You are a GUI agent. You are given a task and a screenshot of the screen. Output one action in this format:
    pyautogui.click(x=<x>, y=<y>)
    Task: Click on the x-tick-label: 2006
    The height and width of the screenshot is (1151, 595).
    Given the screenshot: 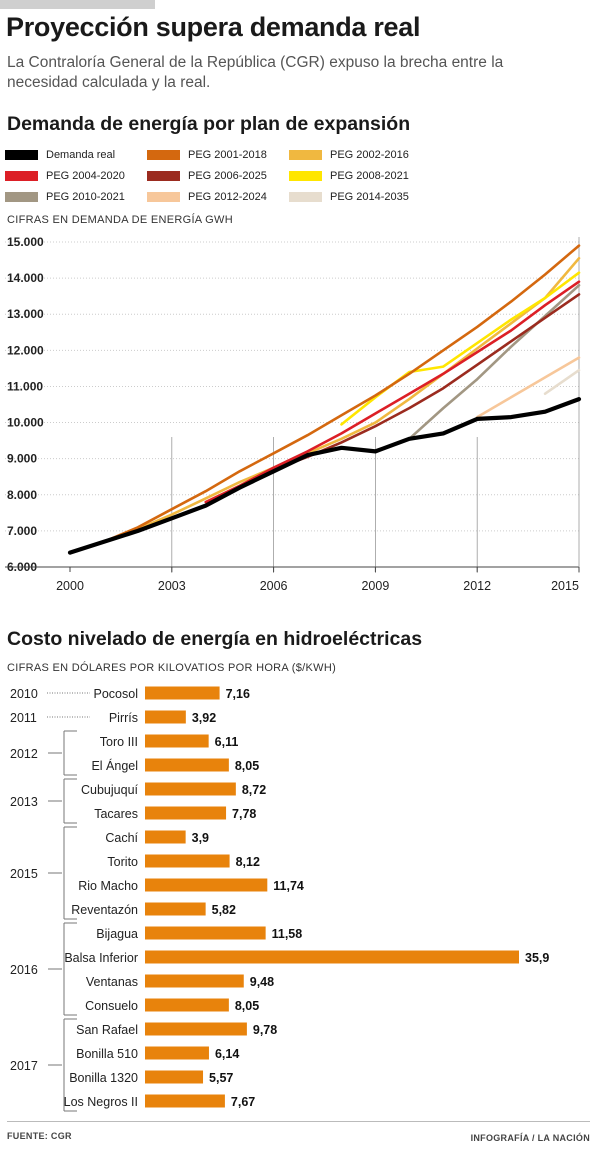 What is the action you would take?
    pyautogui.click(x=274, y=586)
    